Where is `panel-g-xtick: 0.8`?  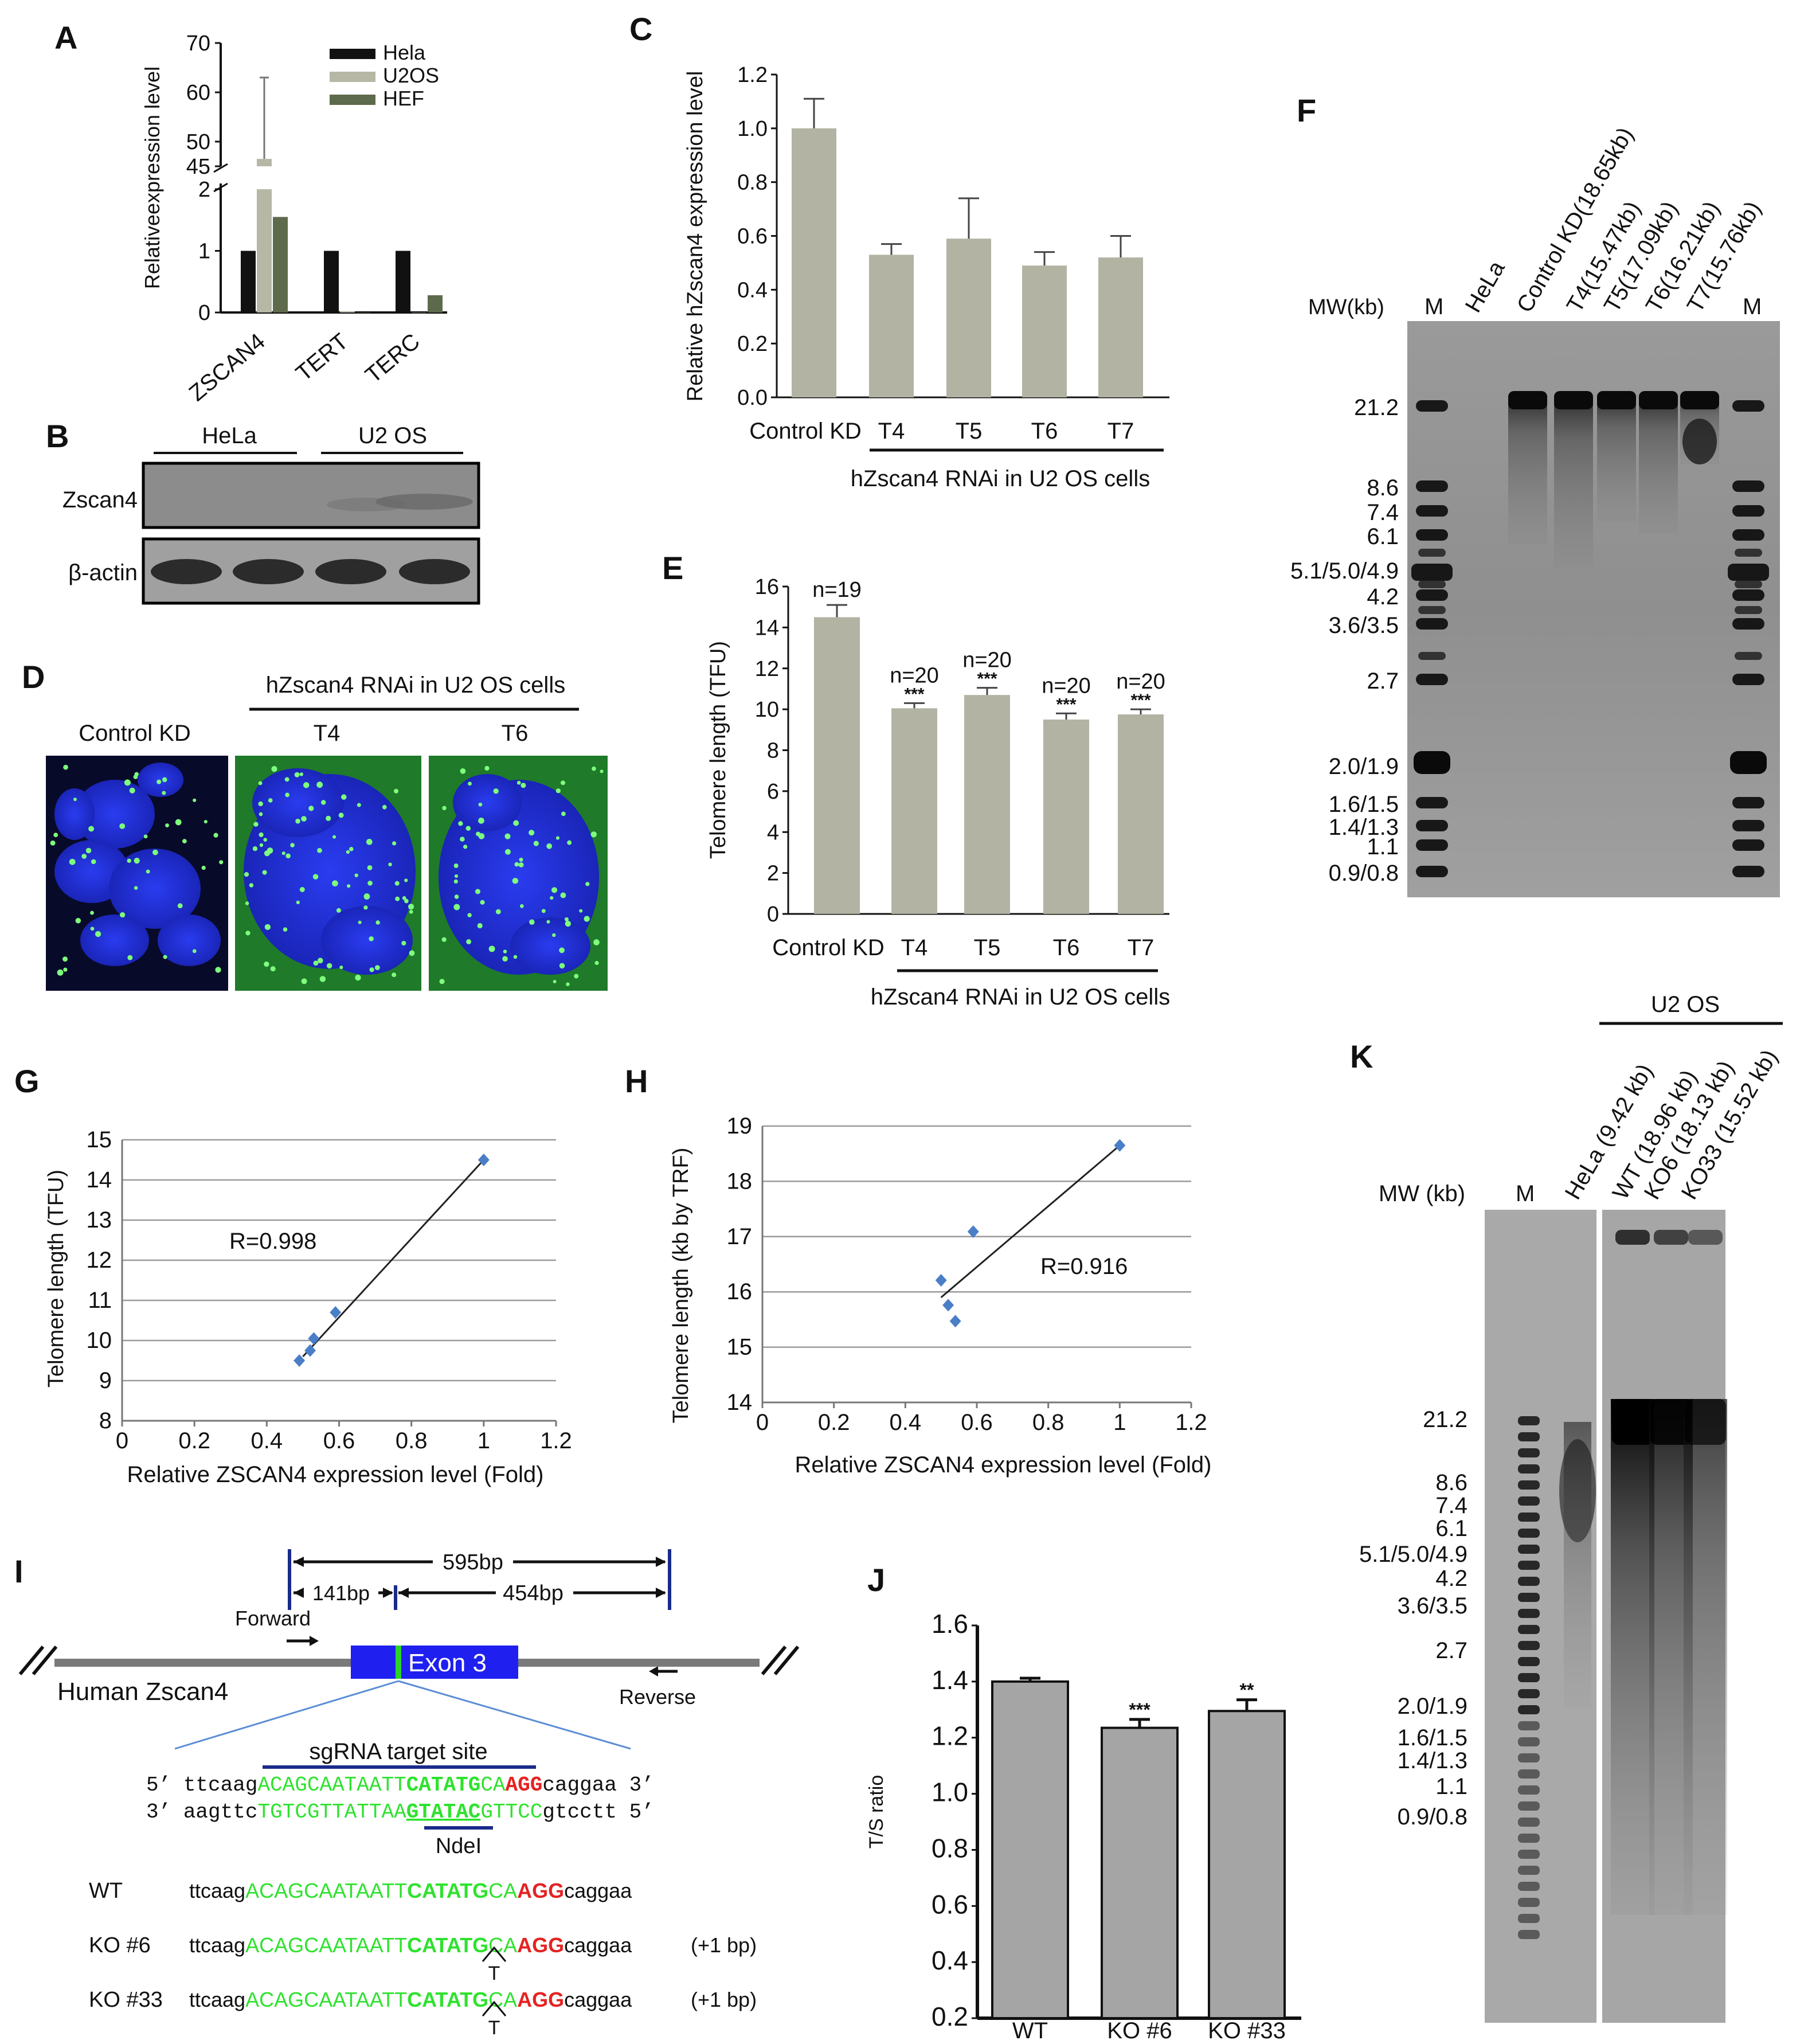 panel-g-xtick: 0.8 is located at coordinates (412, 1440).